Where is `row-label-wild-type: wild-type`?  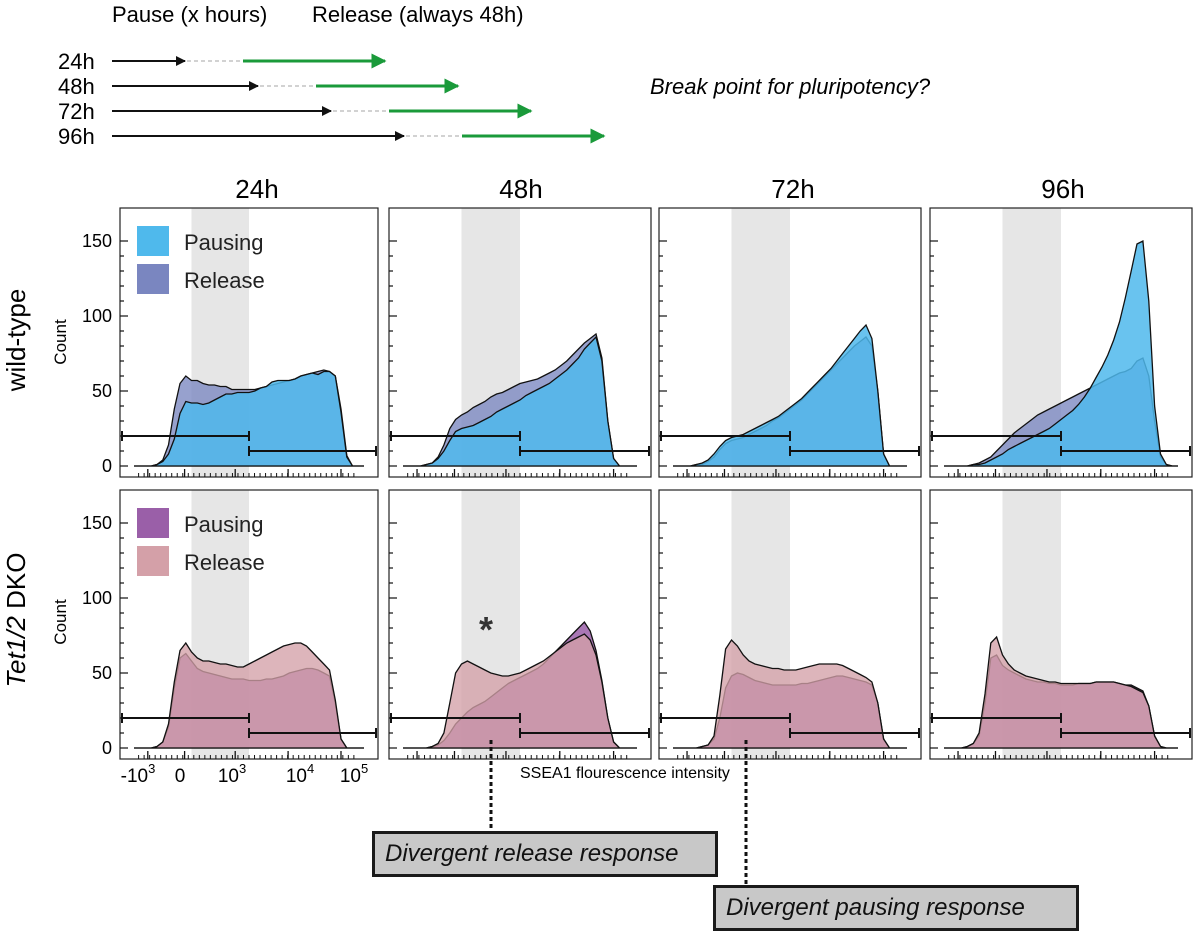
row-label-wild-type: wild-type is located at coordinates (16, 341).